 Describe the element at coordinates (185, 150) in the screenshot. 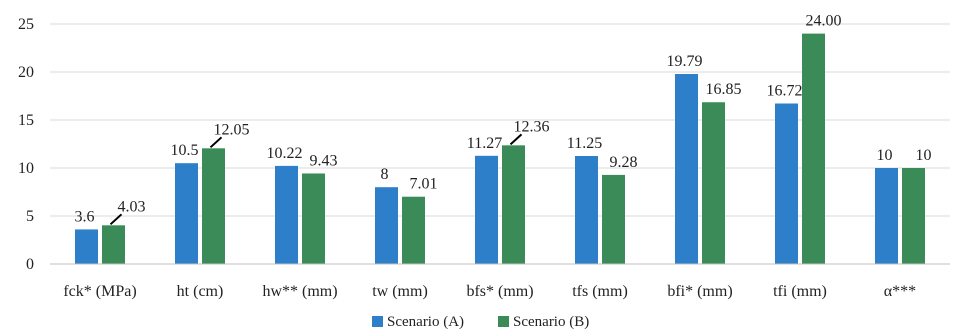

I see `data-label-a-2: 10.5` at that location.